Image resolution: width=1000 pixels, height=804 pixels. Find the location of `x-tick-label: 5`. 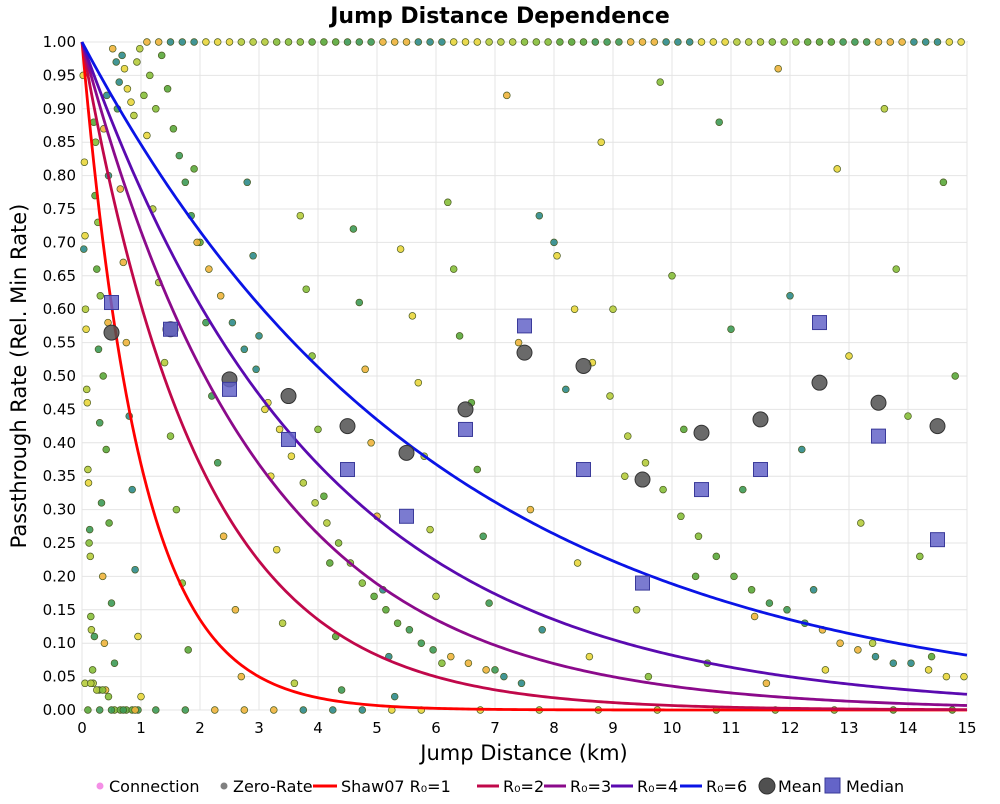

x-tick-label: 5 is located at coordinates (377, 728).